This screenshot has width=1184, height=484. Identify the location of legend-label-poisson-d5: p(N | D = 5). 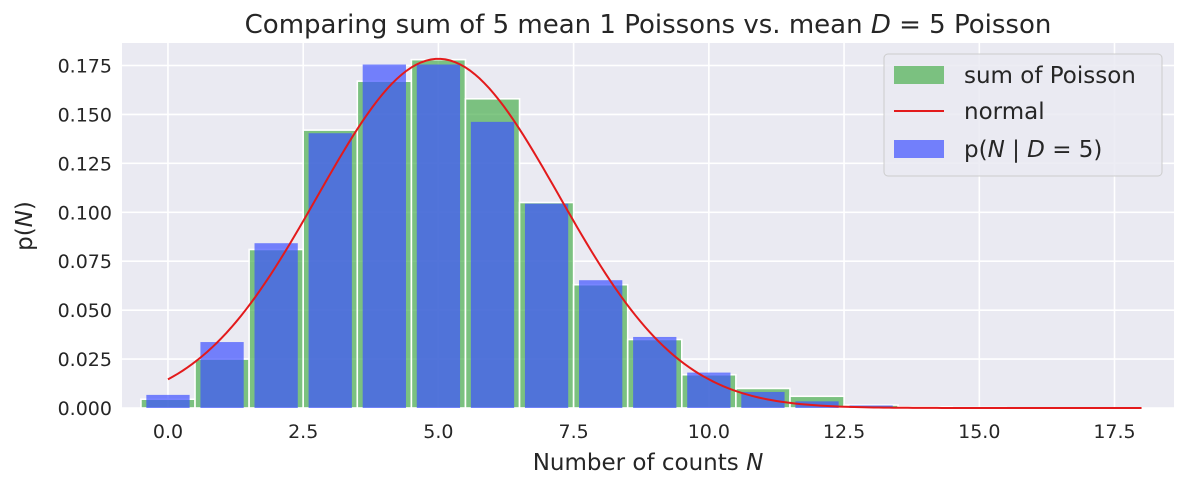
(1033, 150).